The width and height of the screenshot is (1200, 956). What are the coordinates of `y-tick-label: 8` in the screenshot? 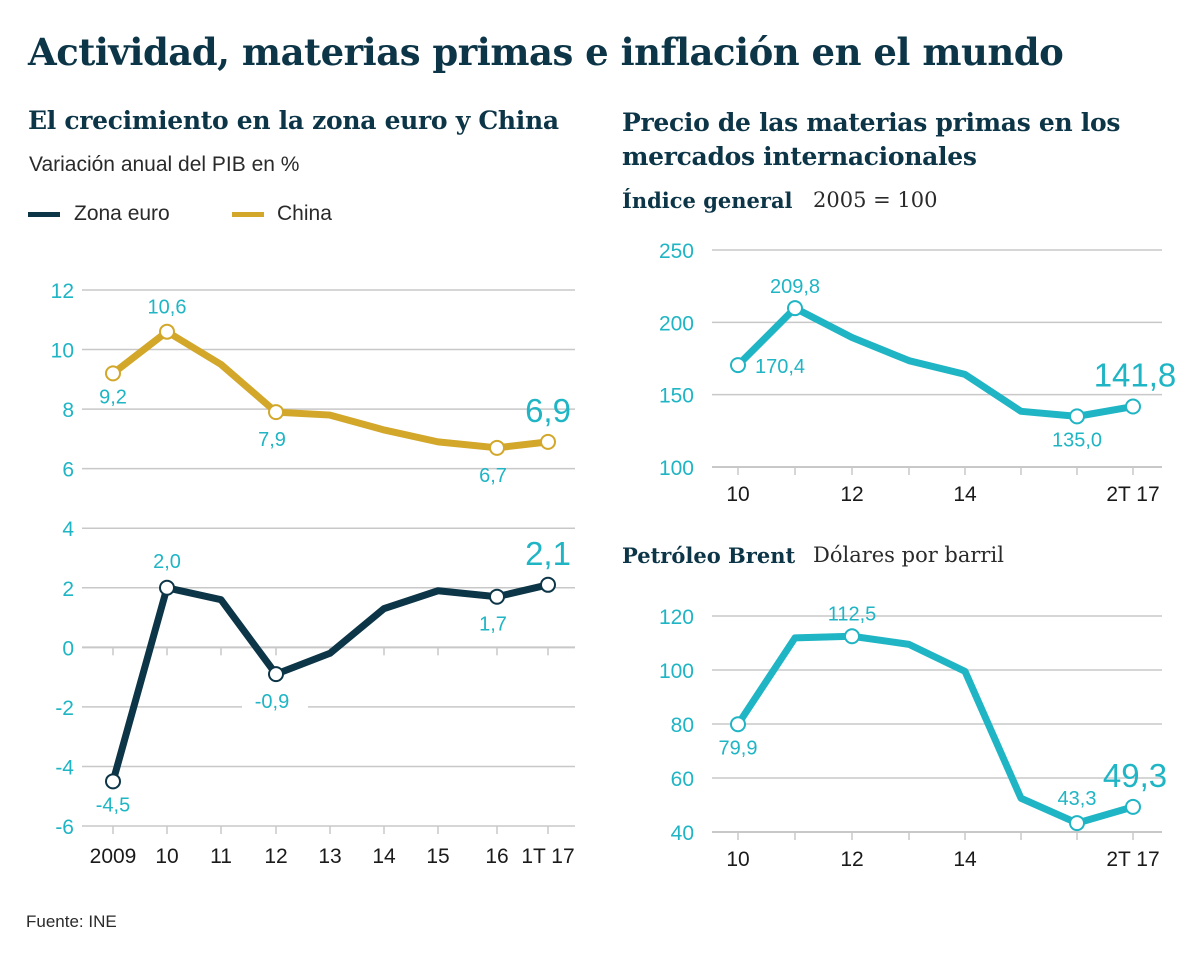 It's located at (68, 410).